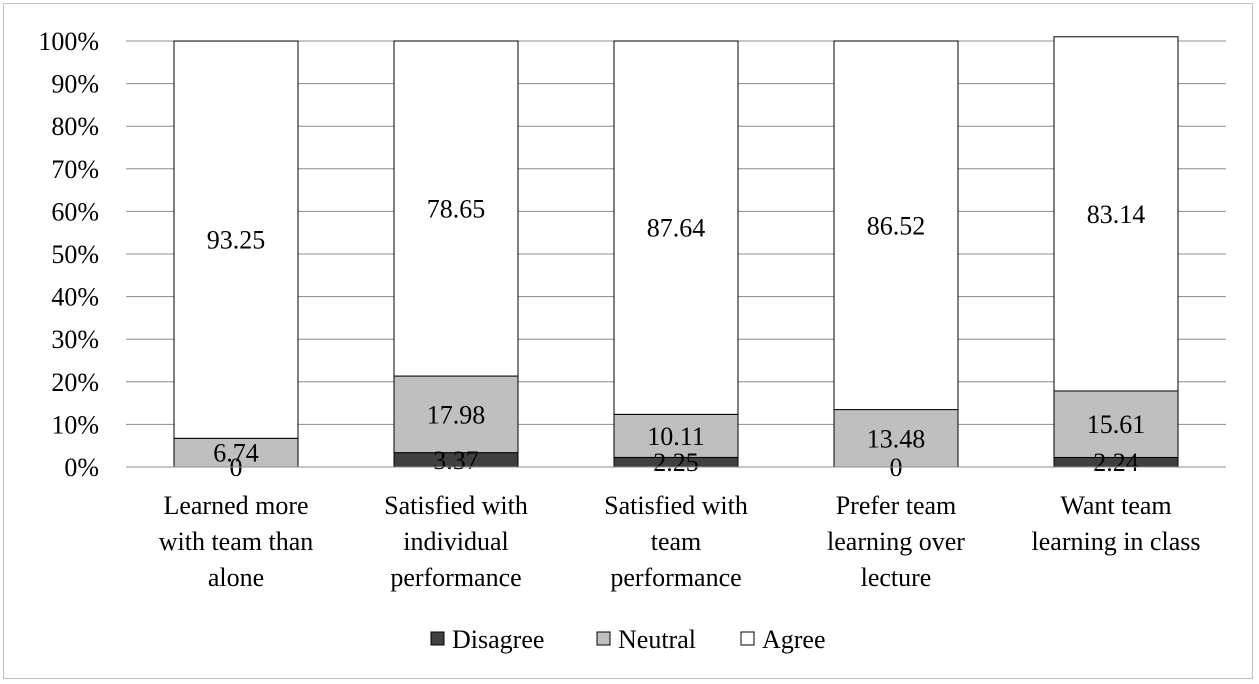 The height and width of the screenshot is (684, 1259). I want to click on x-category-label: with team than, so click(236, 541).